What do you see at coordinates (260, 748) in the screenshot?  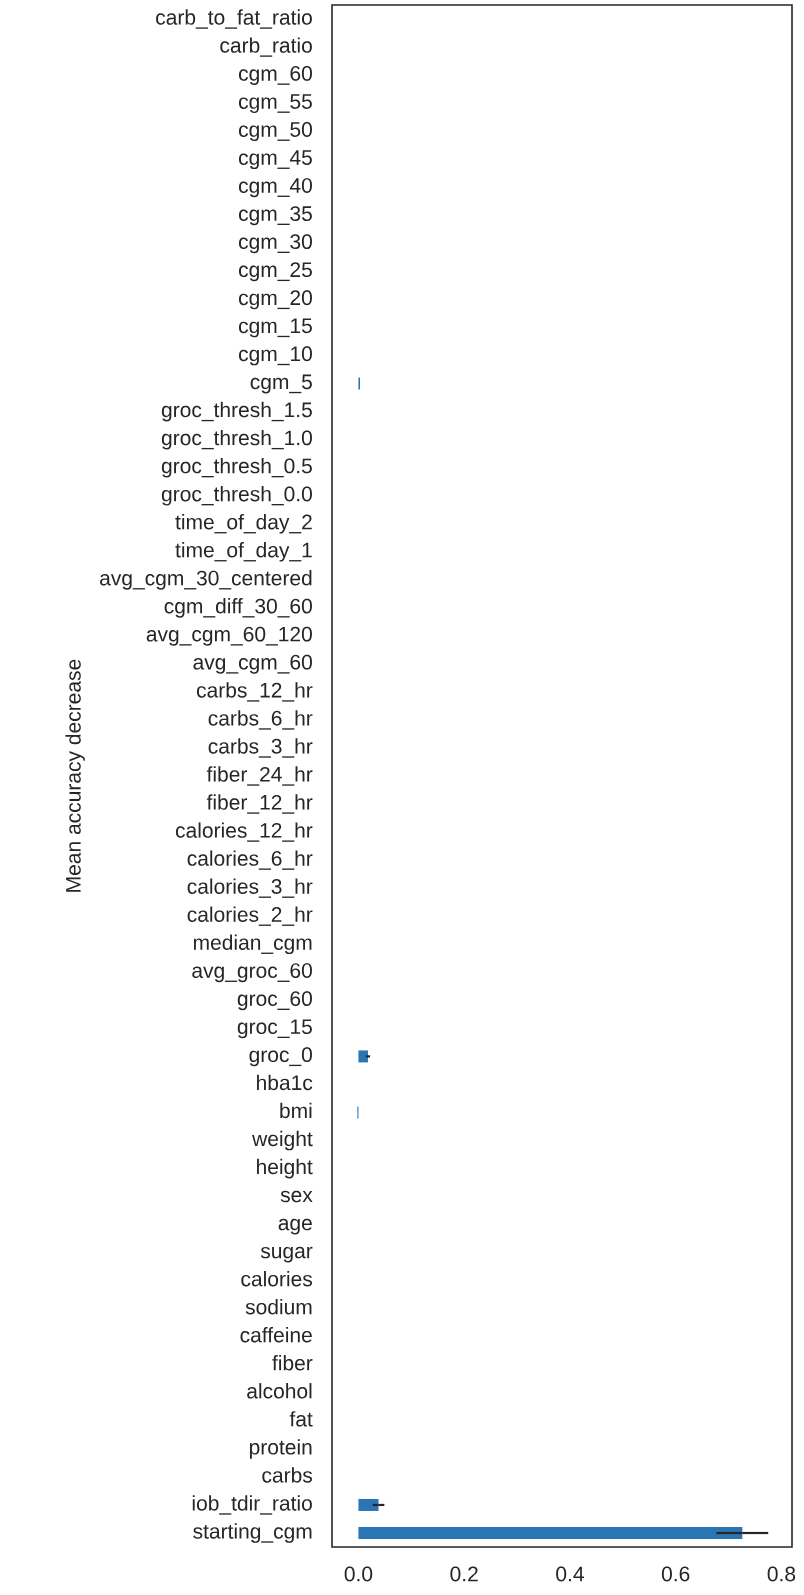 I see `y-tick-label: carbs_3_hr` at bounding box center [260, 748].